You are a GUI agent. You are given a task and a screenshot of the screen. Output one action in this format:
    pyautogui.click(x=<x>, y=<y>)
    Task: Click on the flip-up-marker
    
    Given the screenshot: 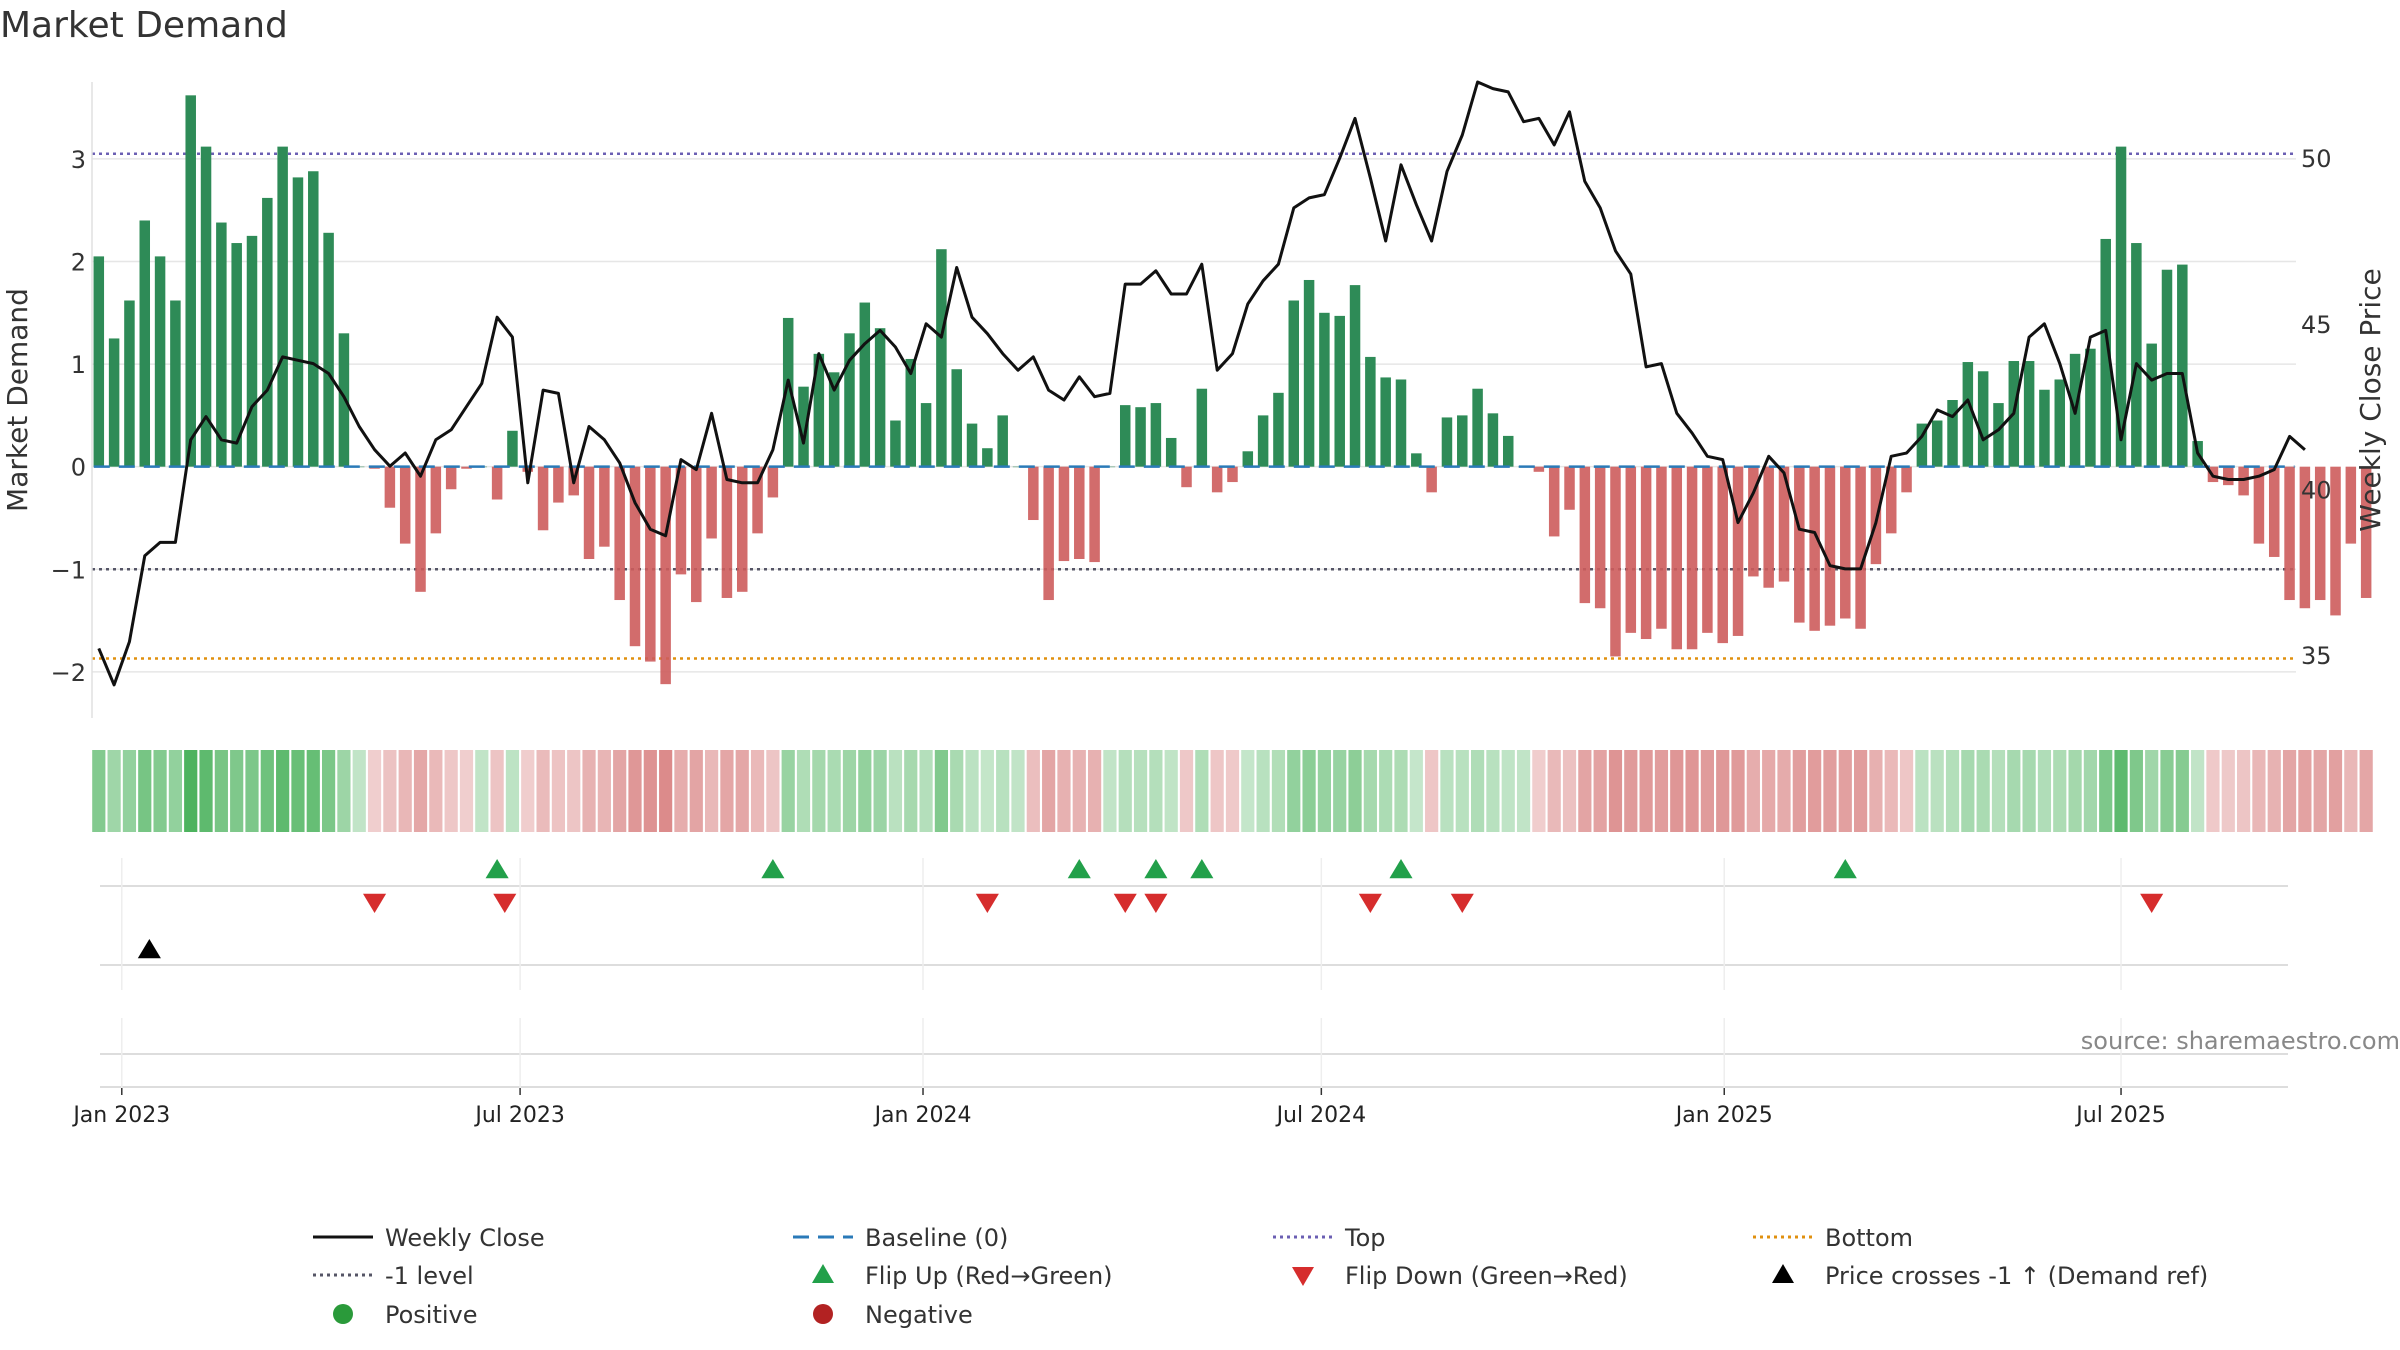 What is the action you would take?
    pyautogui.click(x=1401, y=869)
    